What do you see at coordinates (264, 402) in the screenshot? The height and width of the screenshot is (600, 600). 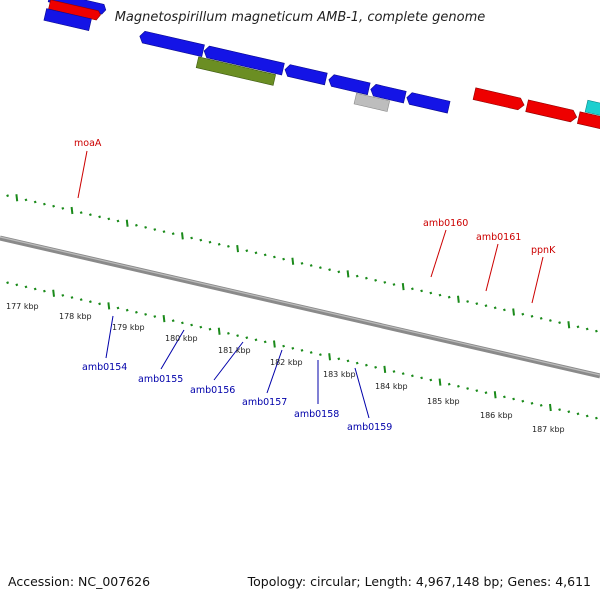 I see `gene-label-amb0157: amb0157` at bounding box center [264, 402].